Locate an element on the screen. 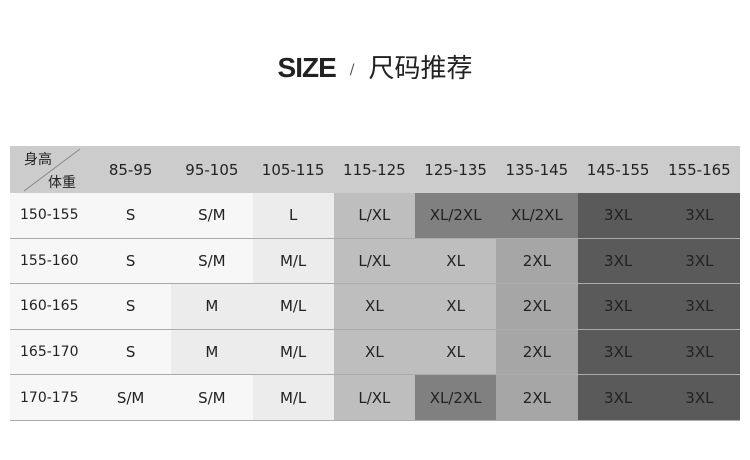  column-header: 125-135 is located at coordinates (456, 169).